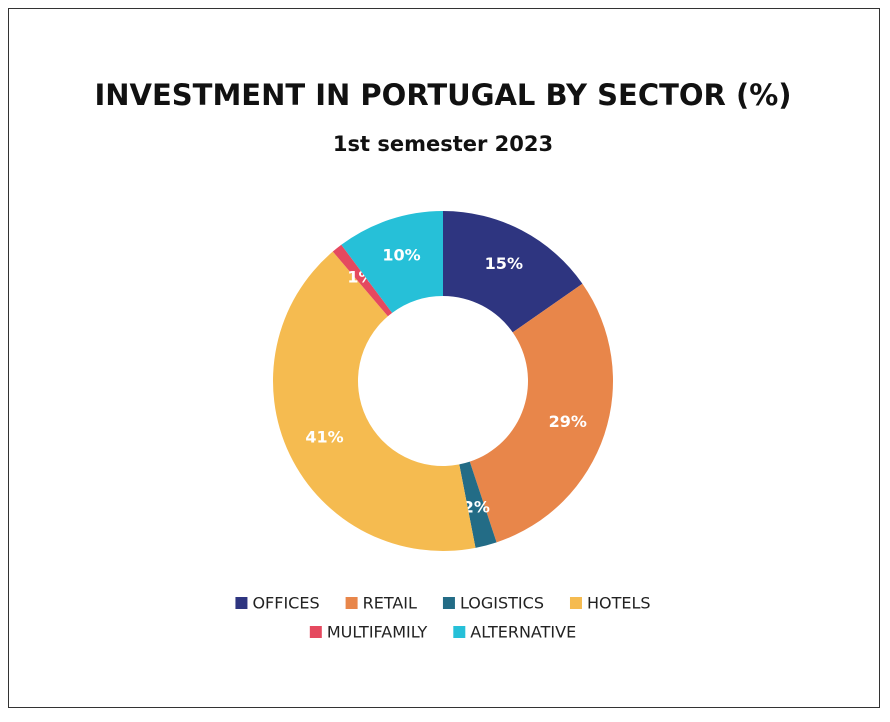  I want to click on legend-label: RETAIL, so click(390, 603).